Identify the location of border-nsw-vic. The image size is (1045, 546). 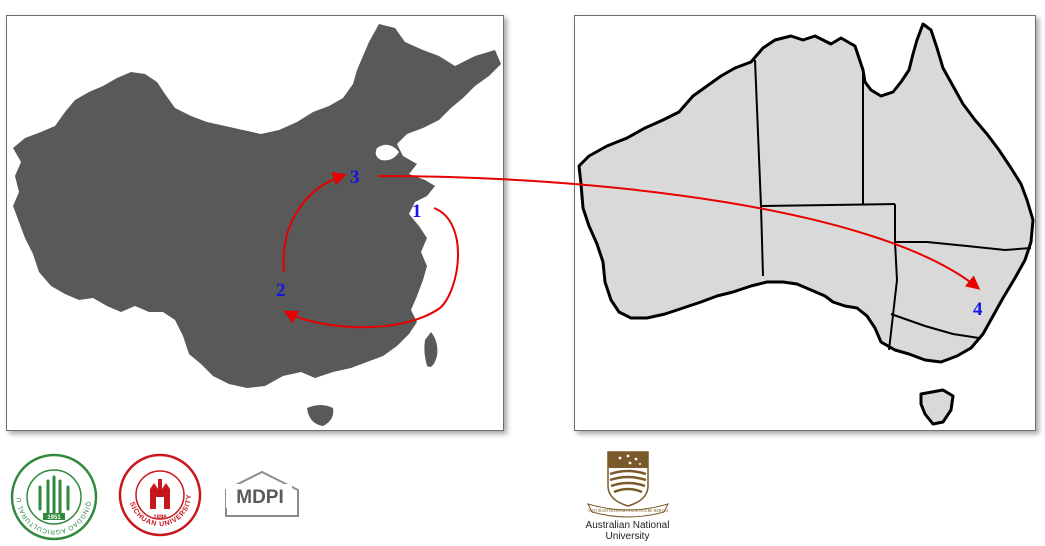
(935, 326).